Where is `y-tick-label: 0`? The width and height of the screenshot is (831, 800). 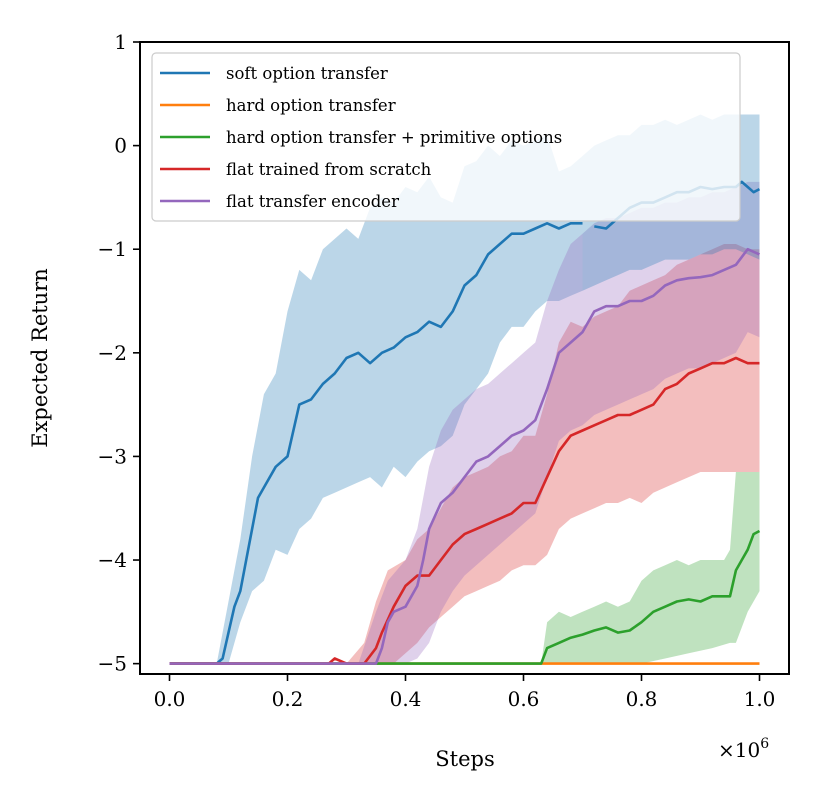
y-tick-label: 0 is located at coordinates (120, 146).